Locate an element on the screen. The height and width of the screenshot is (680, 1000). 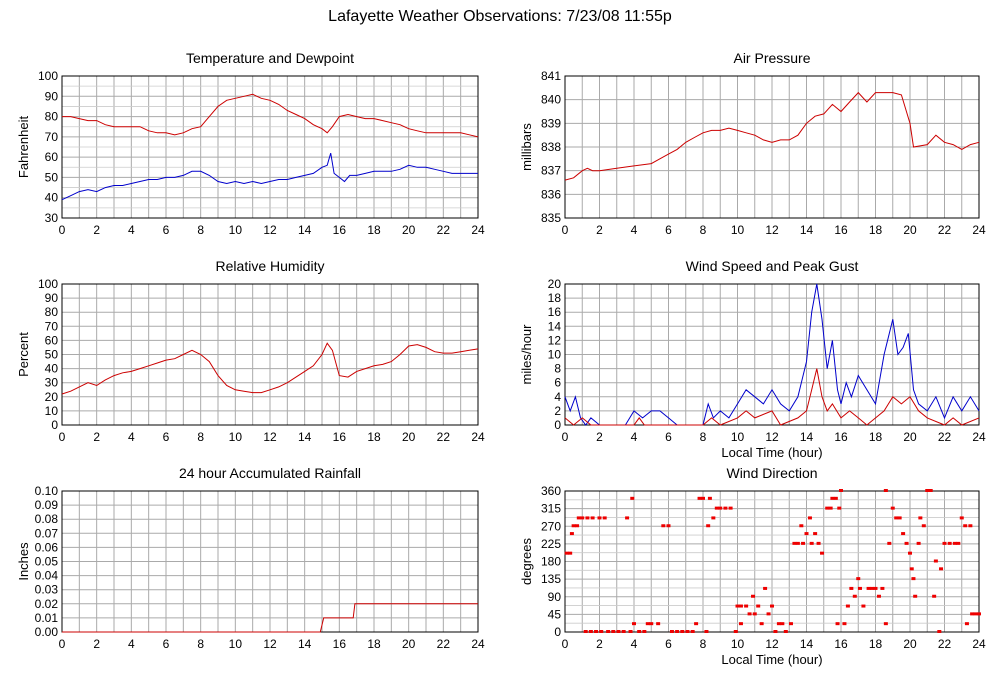
wind-xtick: 24 is located at coordinates (979, 437).